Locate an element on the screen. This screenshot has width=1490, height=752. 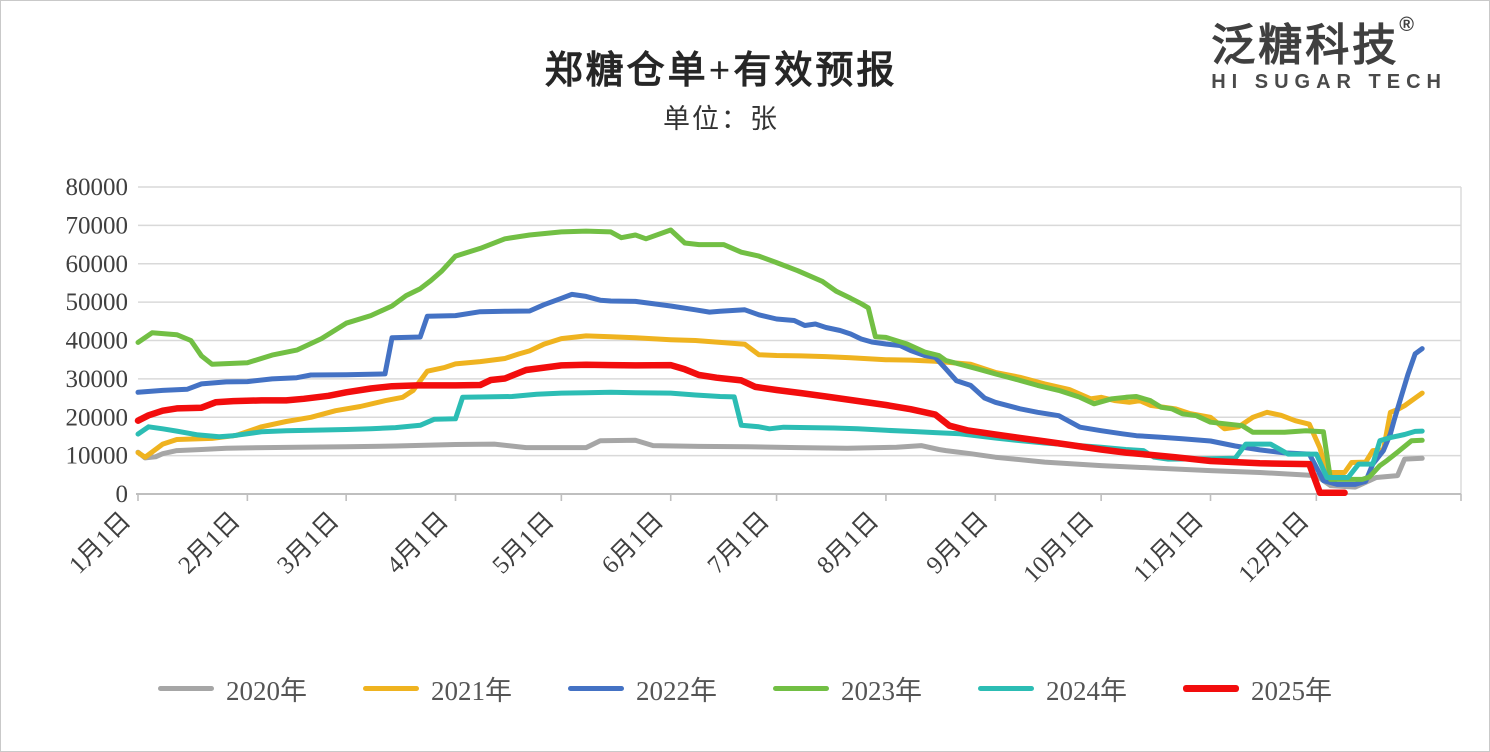
legend-item-2023: 2023年 is located at coordinates (847, 688).